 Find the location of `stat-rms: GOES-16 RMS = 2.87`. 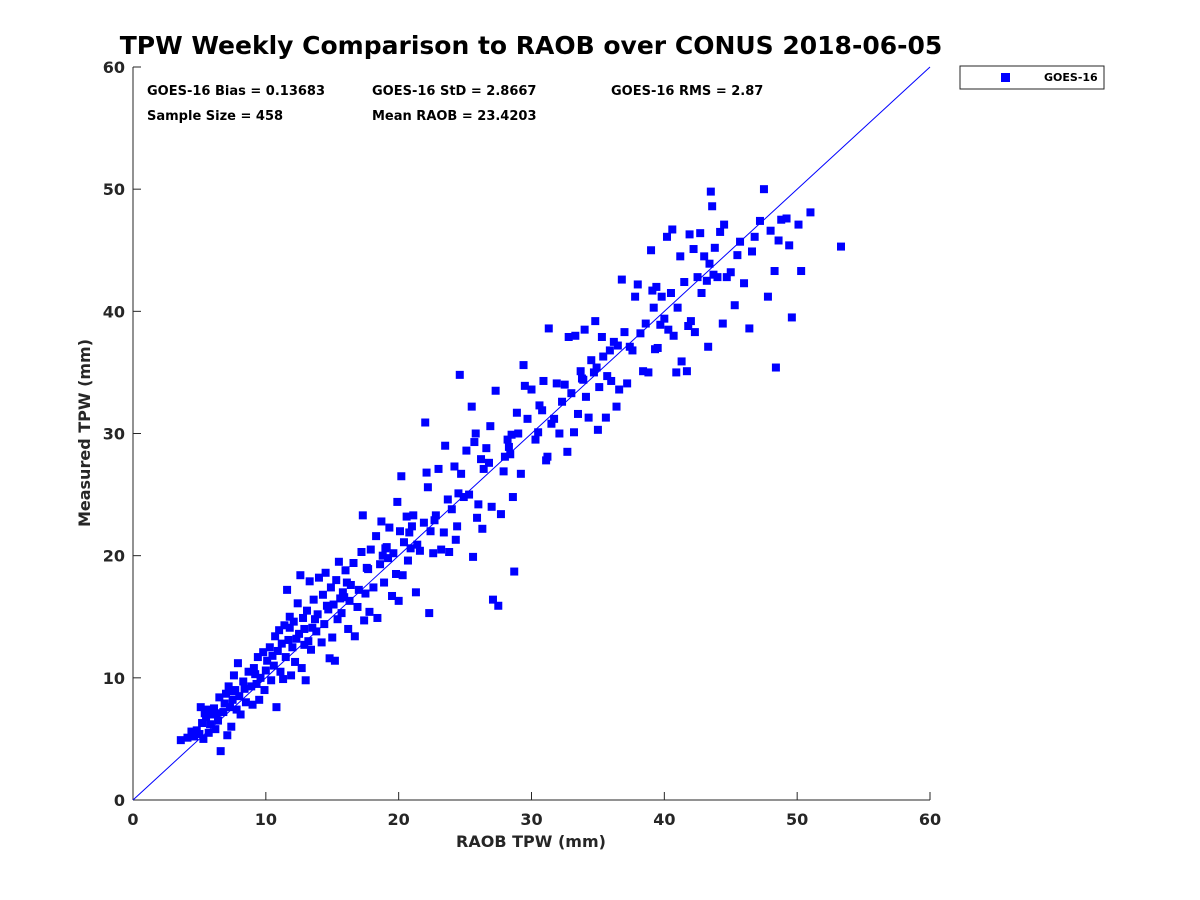

stat-rms: GOES-16 RMS = 2.87 is located at coordinates (687, 91).